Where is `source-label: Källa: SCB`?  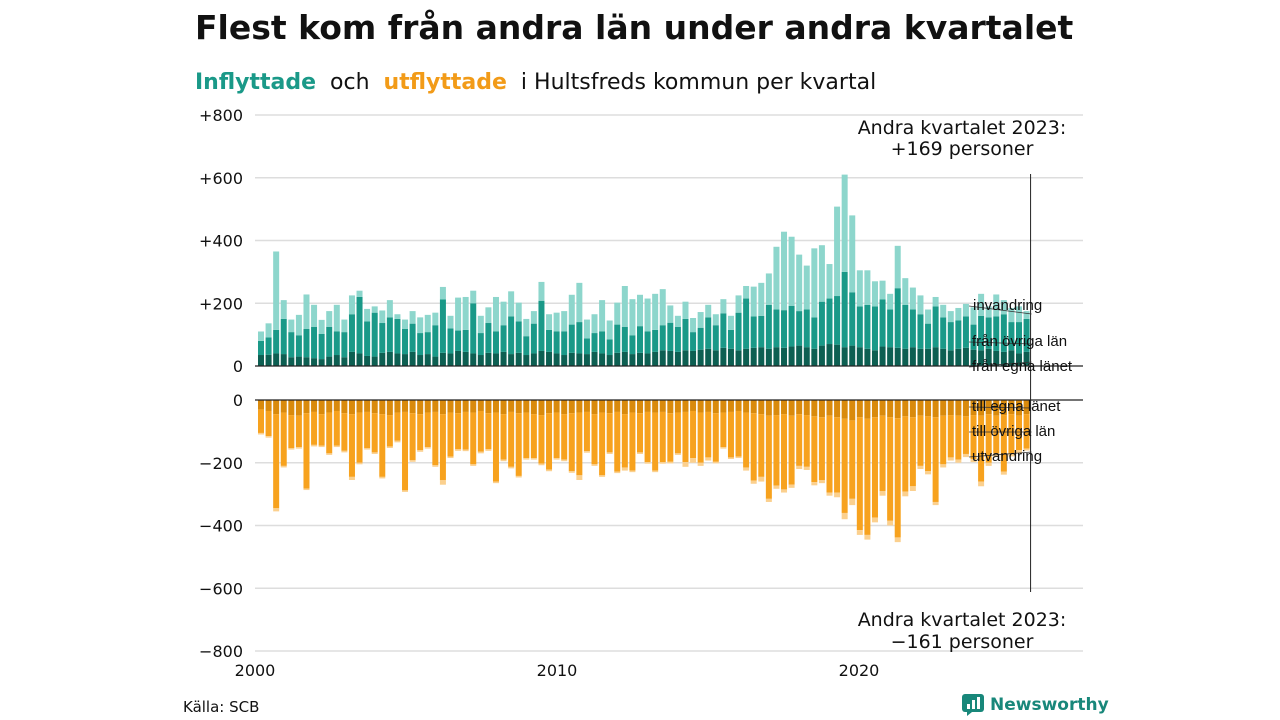
source-label: Källa: SCB is located at coordinates (221, 707).